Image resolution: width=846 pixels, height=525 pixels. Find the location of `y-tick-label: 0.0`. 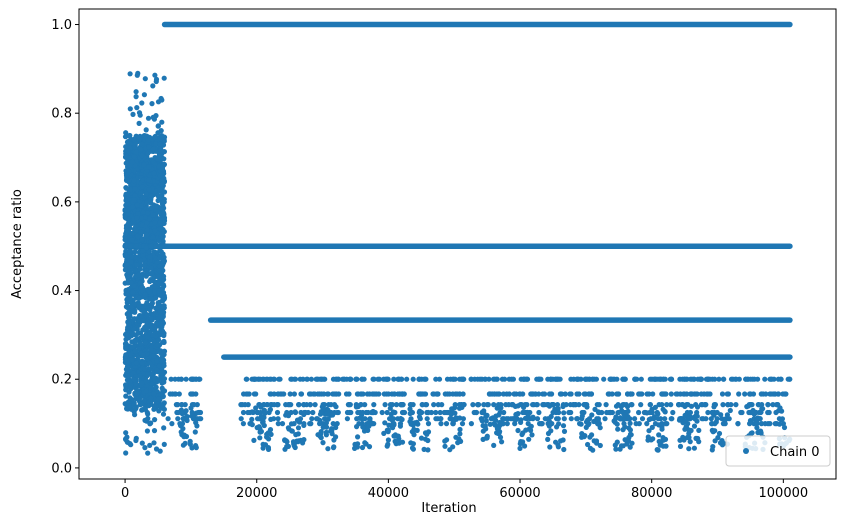

y-tick-label: 0.0 is located at coordinates (61, 468).